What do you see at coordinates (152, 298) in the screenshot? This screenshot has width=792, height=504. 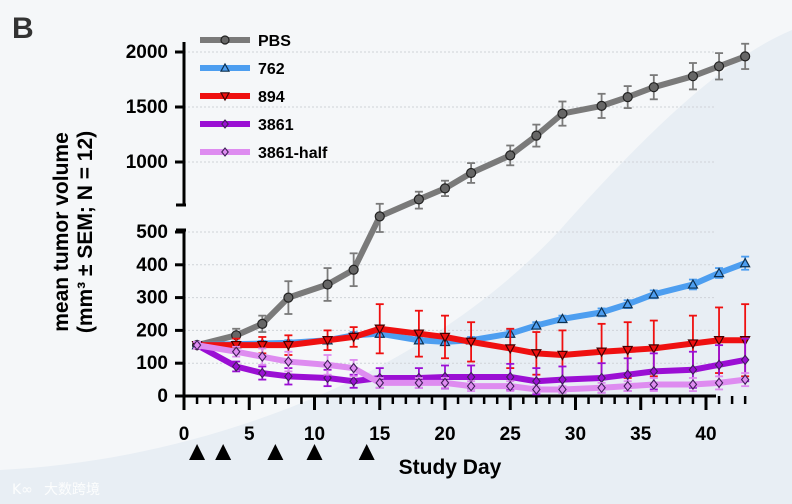 I see `y-tick-label: 300` at bounding box center [152, 298].